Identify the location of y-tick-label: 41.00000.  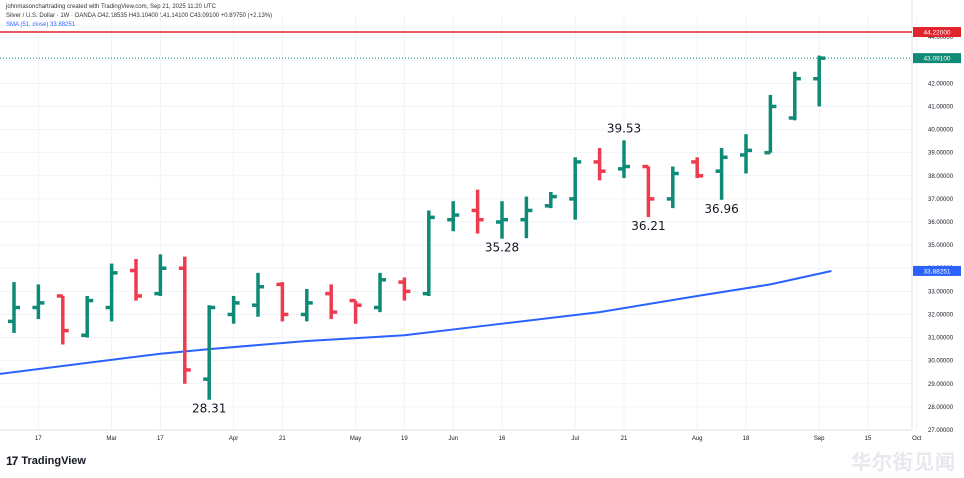
(941, 107).